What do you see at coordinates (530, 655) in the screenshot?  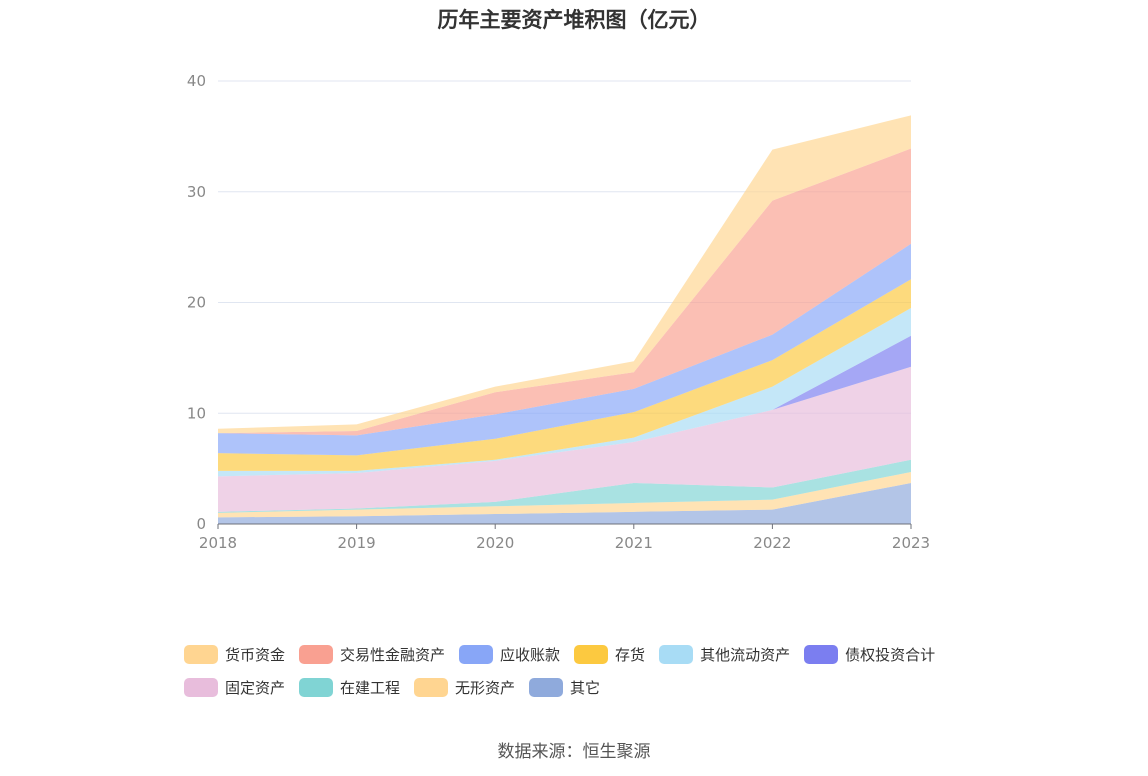 I see `legend-label: 应收账款` at bounding box center [530, 655].